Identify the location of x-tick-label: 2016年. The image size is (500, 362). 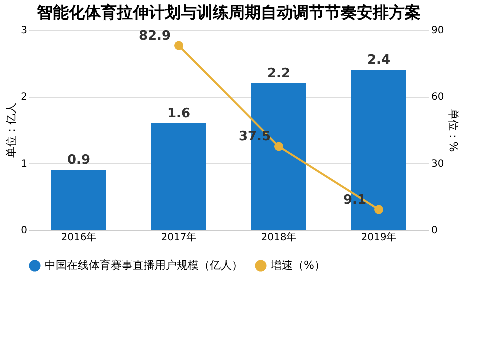
(79, 238).